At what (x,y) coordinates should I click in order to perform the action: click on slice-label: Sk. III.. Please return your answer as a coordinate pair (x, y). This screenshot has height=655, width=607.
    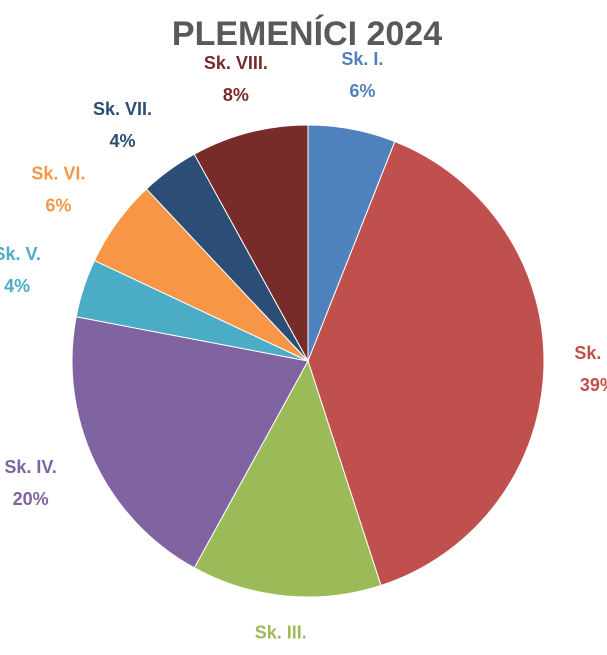
    Looking at the image, I should click on (281, 632).